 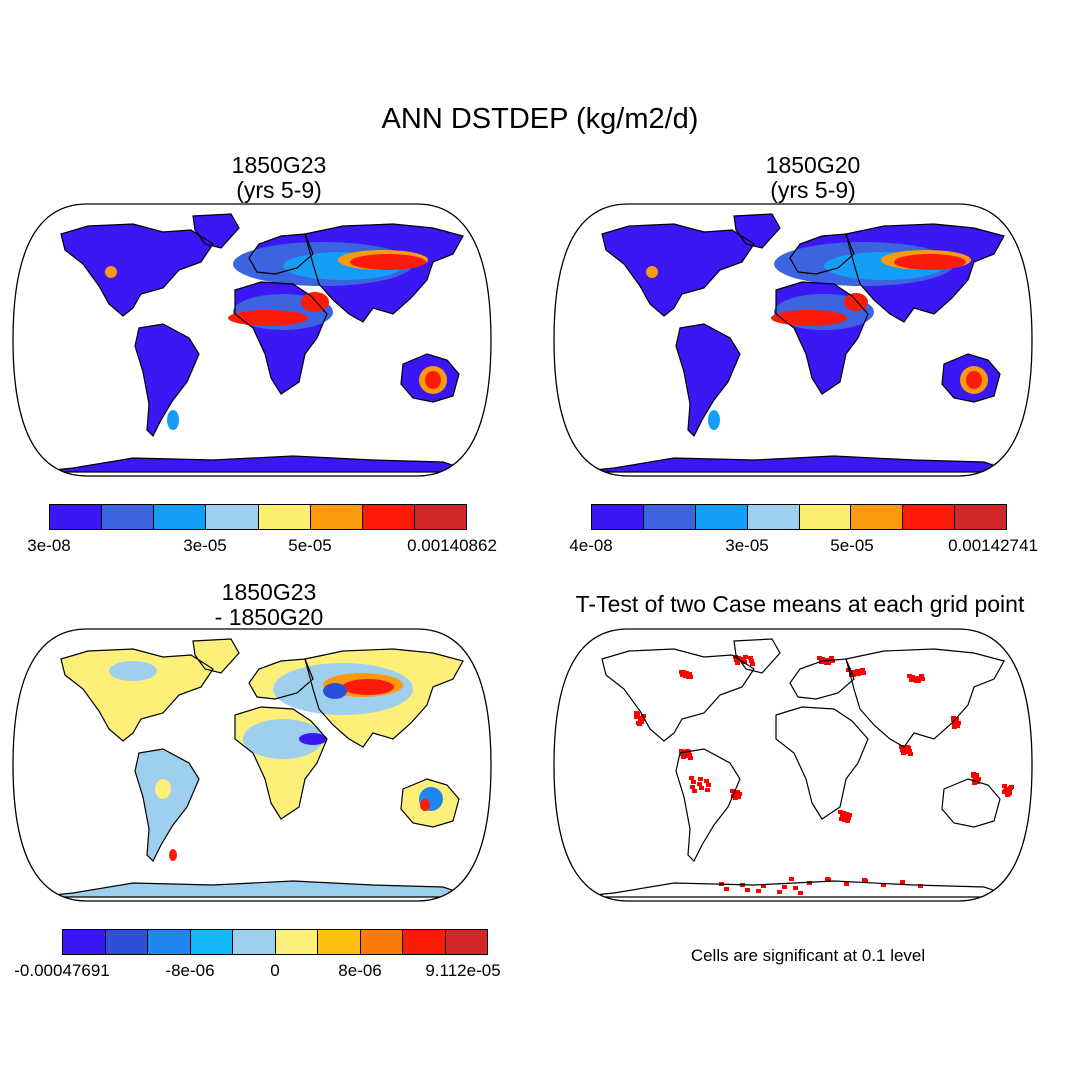 What do you see at coordinates (540, 119) in the screenshot?
I see `figure-title: ANN DSTDEP (kg/m2/d)` at bounding box center [540, 119].